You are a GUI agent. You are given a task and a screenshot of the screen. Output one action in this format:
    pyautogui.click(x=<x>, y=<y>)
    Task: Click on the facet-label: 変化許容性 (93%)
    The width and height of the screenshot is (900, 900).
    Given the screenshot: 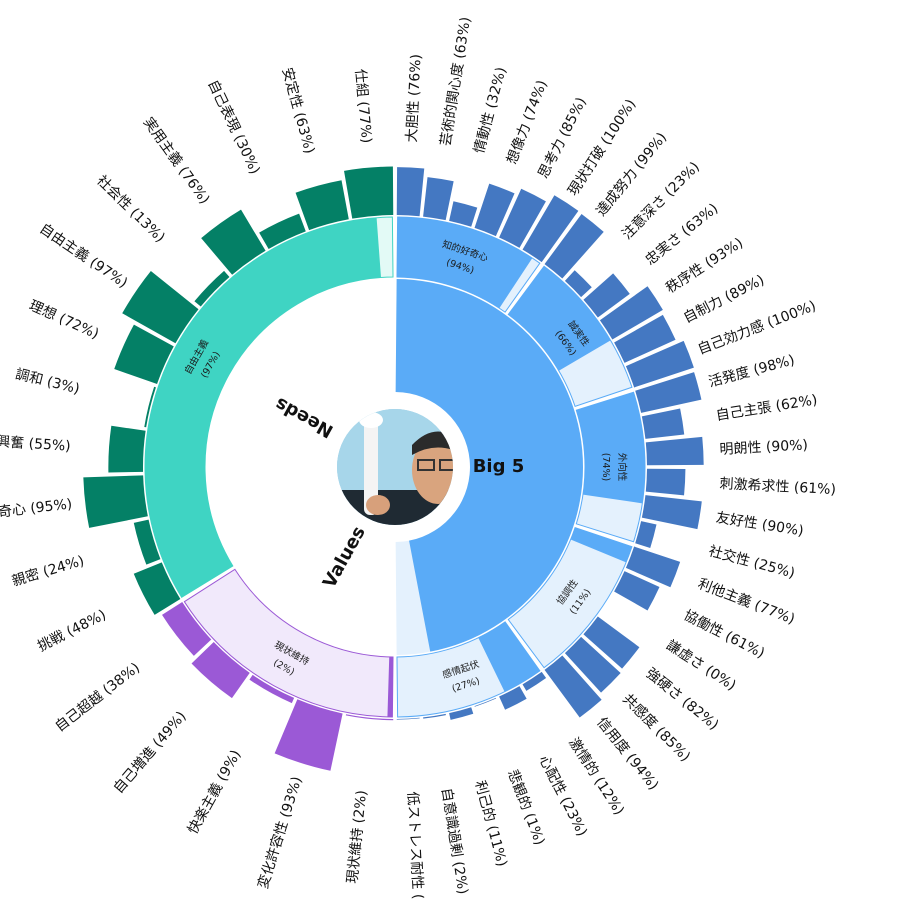 What is the action you would take?
    pyautogui.click(x=279, y=832)
    